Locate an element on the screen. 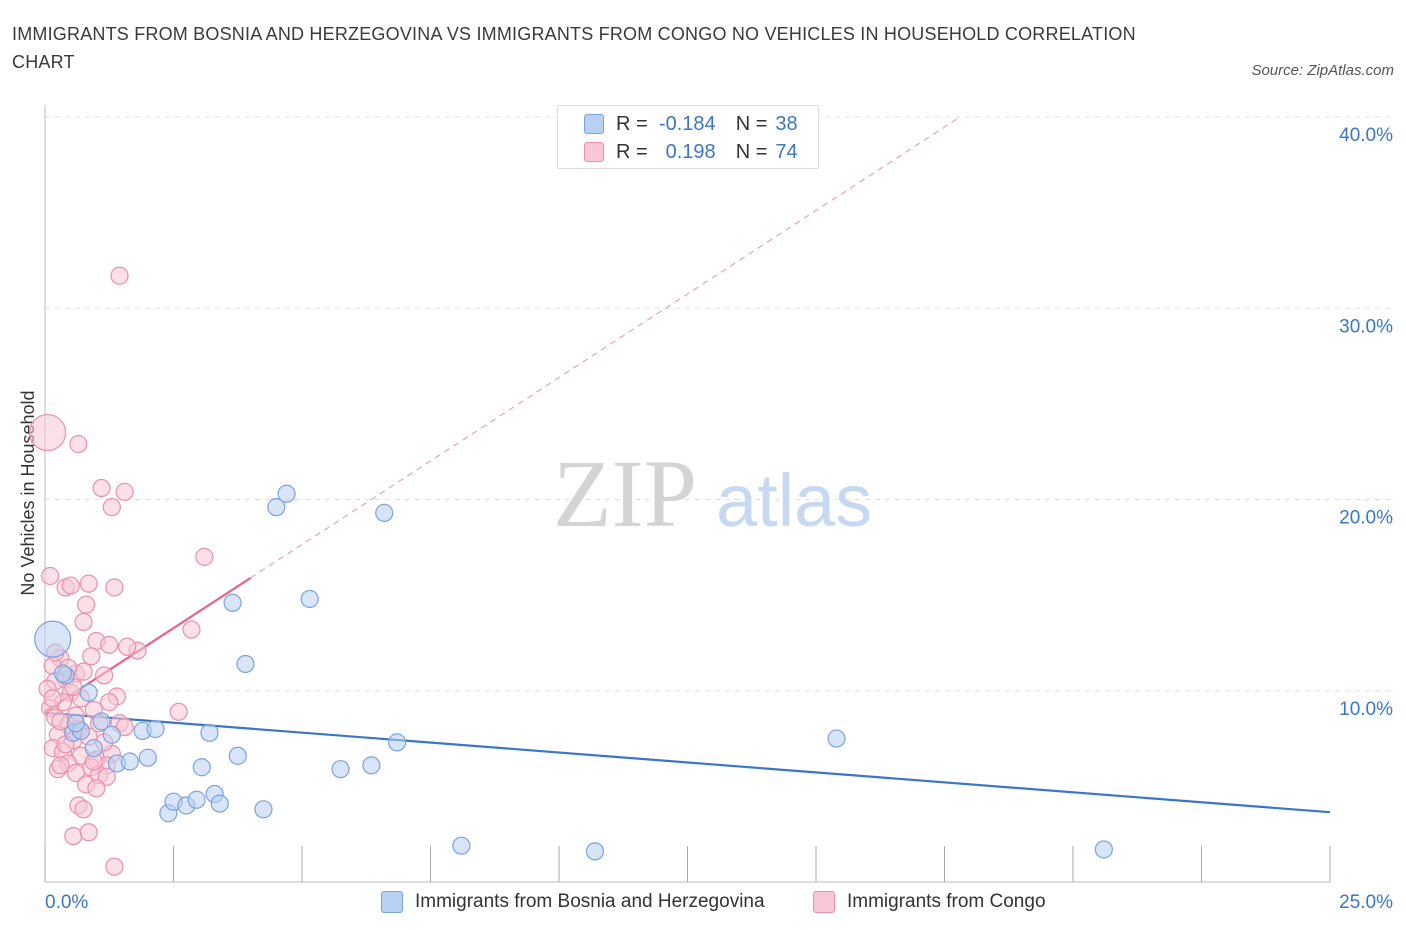 This screenshot has width=1406, height=930. series-legend-congo: Immigrants from Congo is located at coordinates (929, 902).